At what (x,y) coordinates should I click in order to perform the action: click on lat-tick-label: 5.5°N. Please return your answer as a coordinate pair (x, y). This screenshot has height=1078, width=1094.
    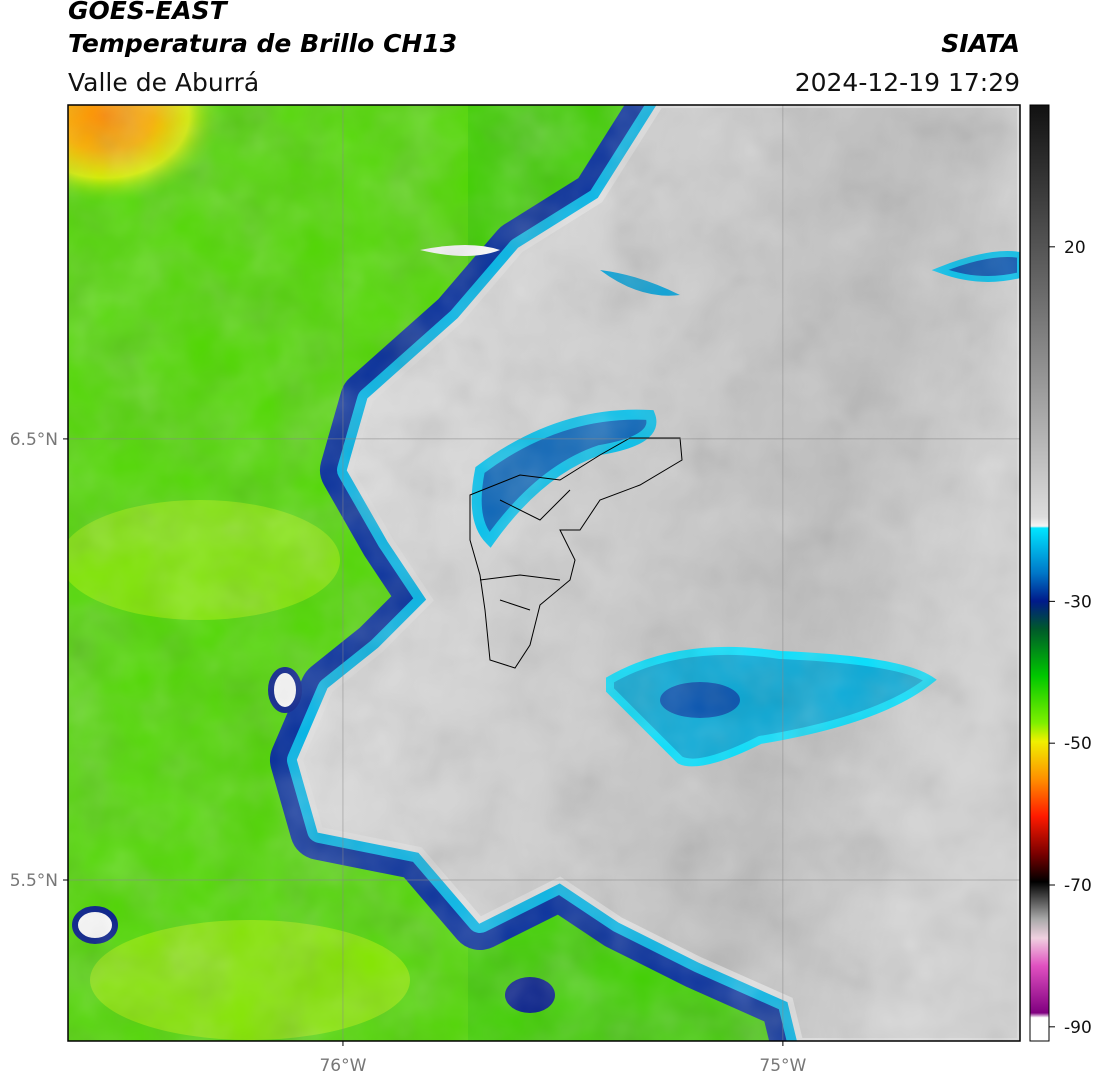
    Looking at the image, I should click on (34, 881).